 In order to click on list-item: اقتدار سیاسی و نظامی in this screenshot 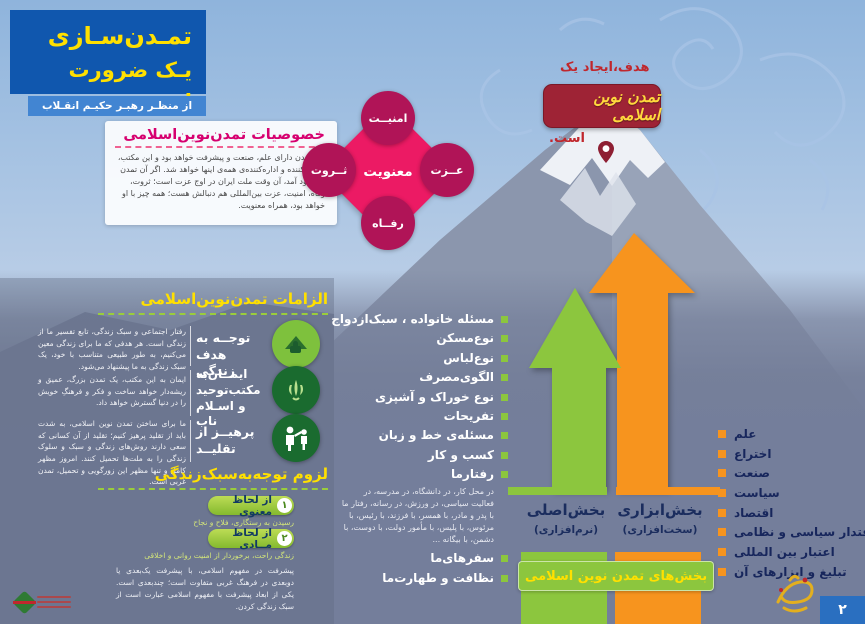, I will do `click(785, 532)`.